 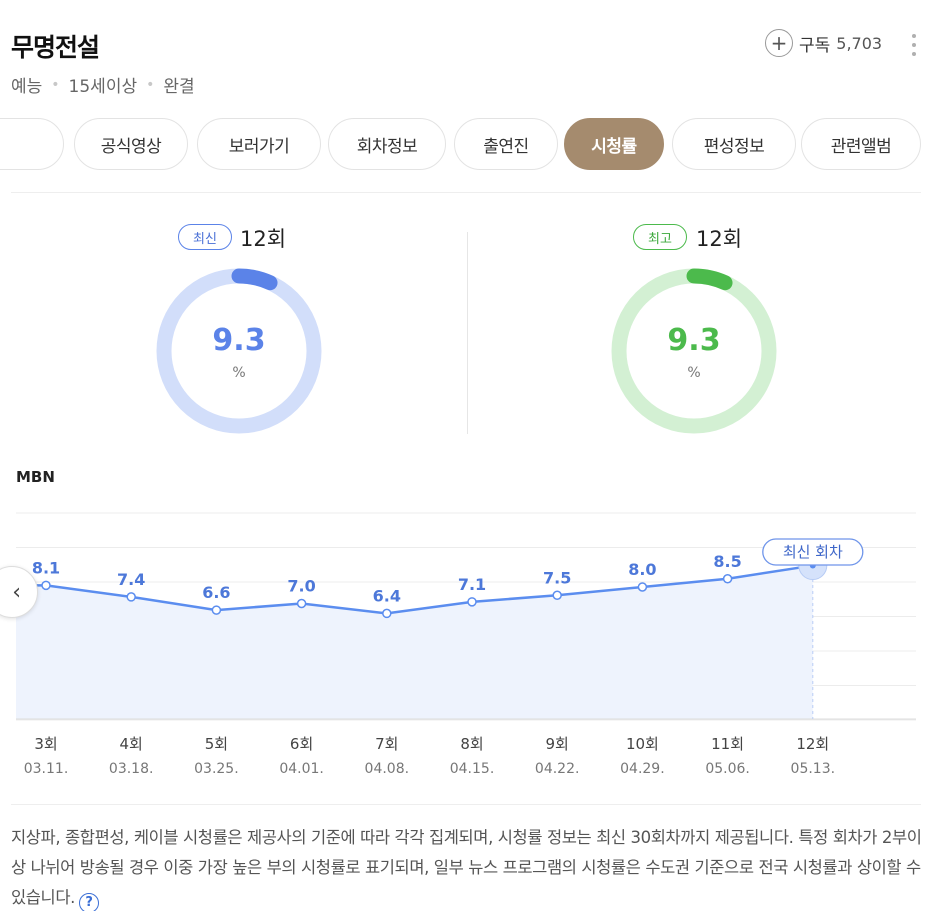 What do you see at coordinates (859, 43) in the screenshot?
I see `subscribe-count: 5,703` at bounding box center [859, 43].